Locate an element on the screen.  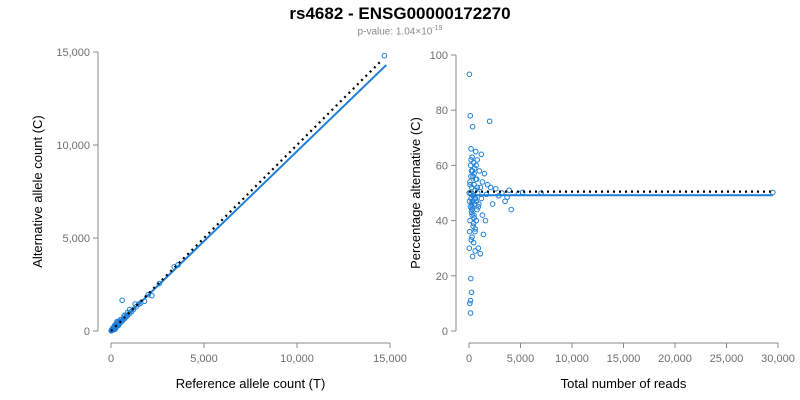
panel-1-y-tick-label: 0 is located at coordinates (87, 332).